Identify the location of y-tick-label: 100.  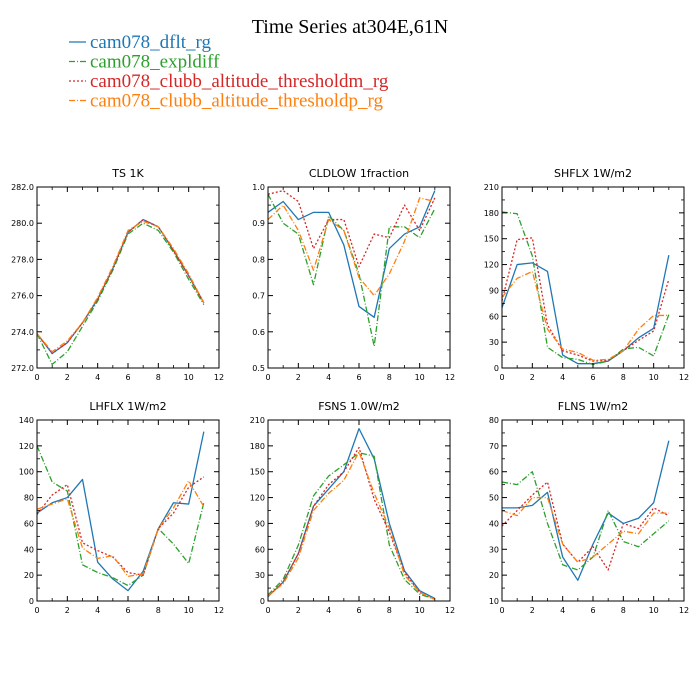
(26, 472).